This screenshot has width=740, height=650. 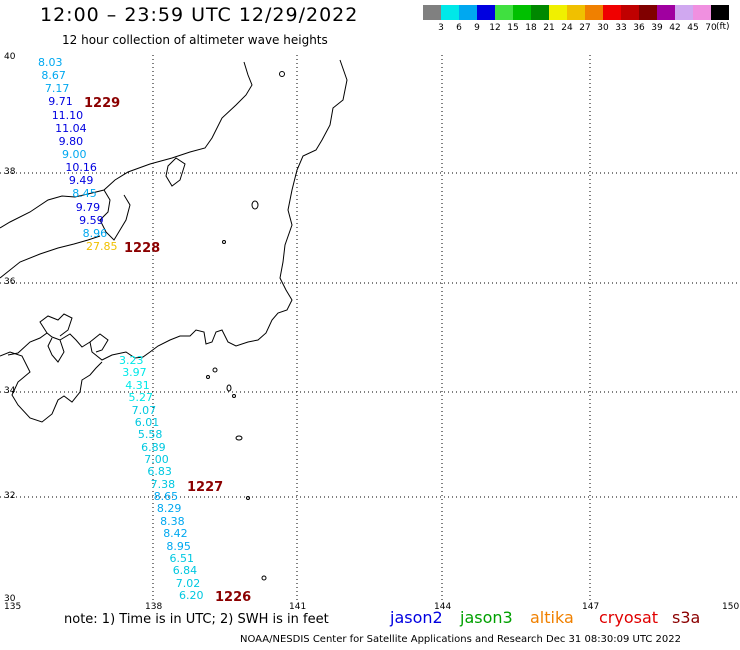 What do you see at coordinates (147, 422) in the screenshot?
I see `wave-height-value: 6.01` at bounding box center [147, 422].